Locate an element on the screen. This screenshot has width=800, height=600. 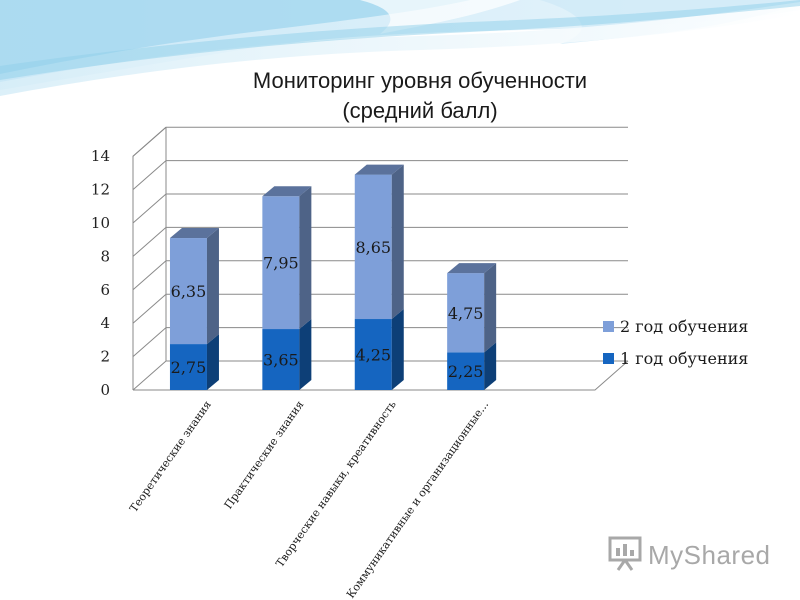
data-label: 6,35 is located at coordinates (189, 291).